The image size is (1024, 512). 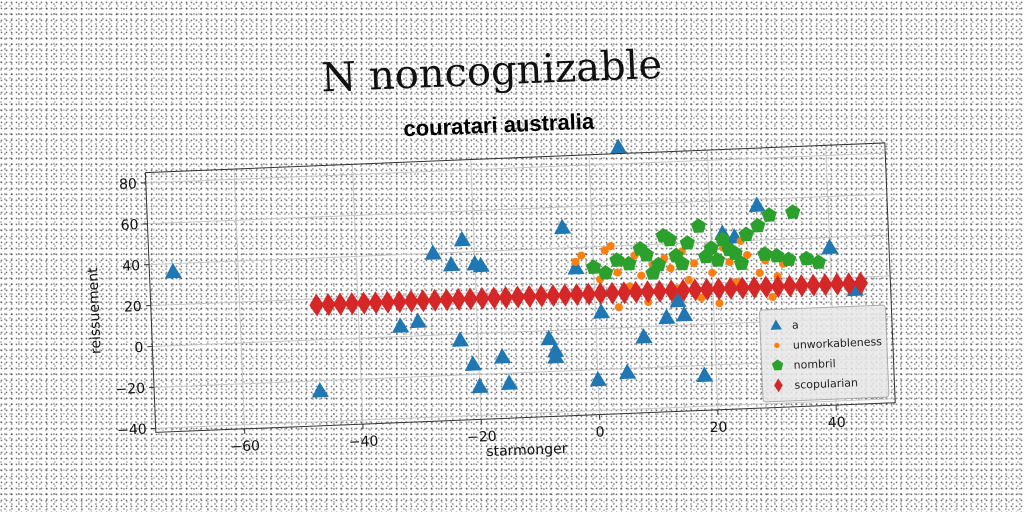 I want to click on x-tick-label: 40, so click(x=837, y=423).